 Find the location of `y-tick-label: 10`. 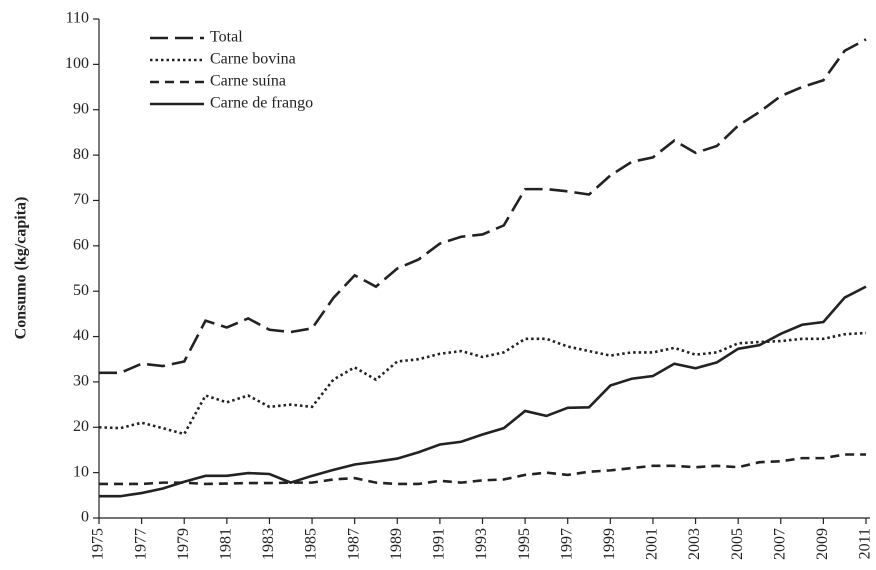

y-tick-label: 10 is located at coordinates (81, 471).